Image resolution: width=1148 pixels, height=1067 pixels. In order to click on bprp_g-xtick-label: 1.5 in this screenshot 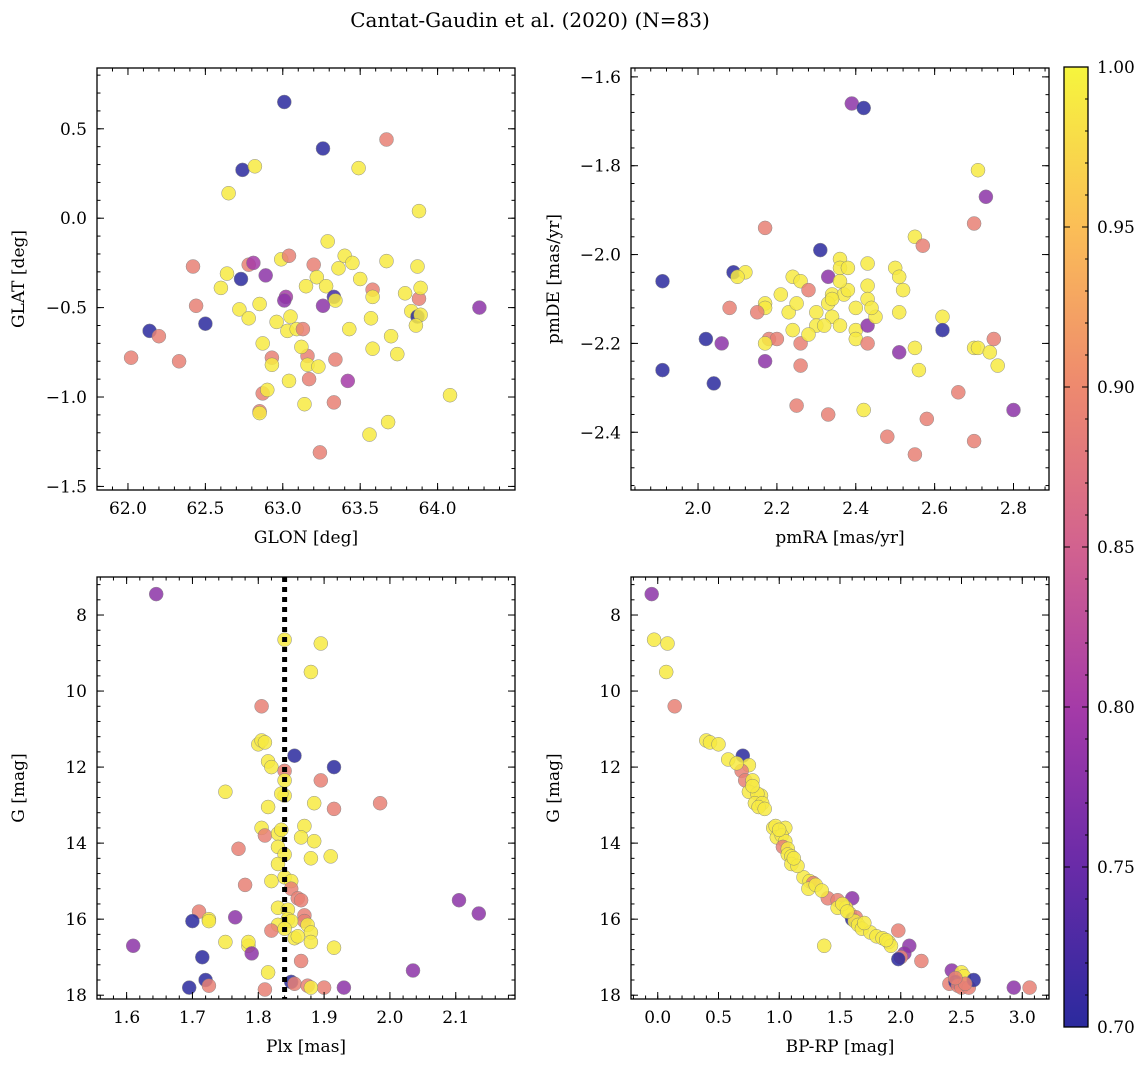, I will do `click(839, 1018)`.